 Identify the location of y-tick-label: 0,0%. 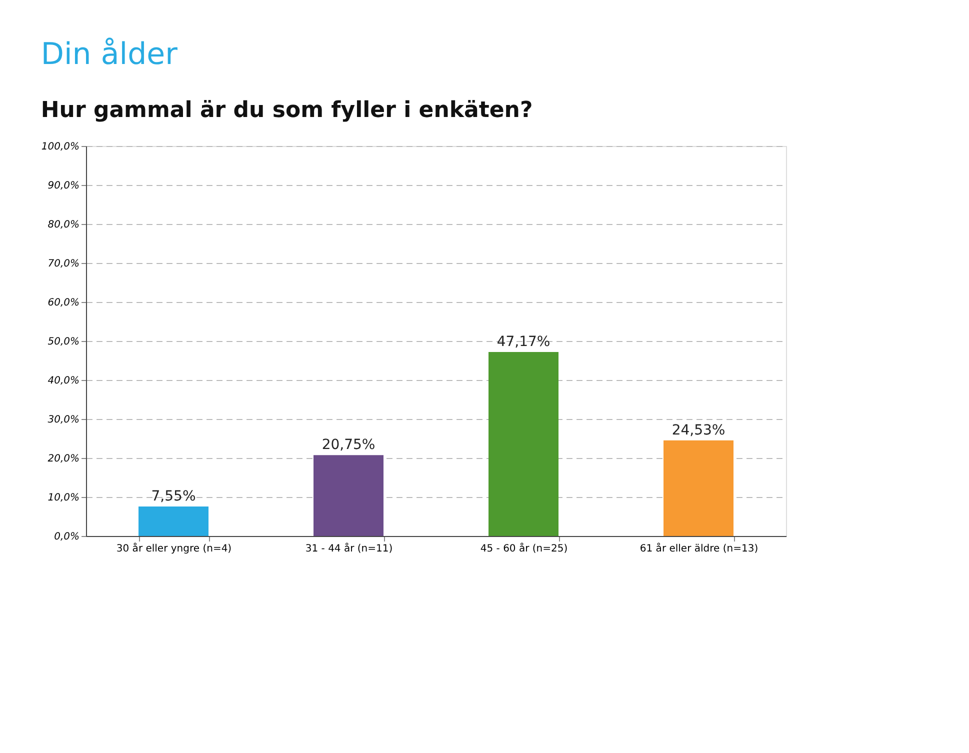
(67, 537).